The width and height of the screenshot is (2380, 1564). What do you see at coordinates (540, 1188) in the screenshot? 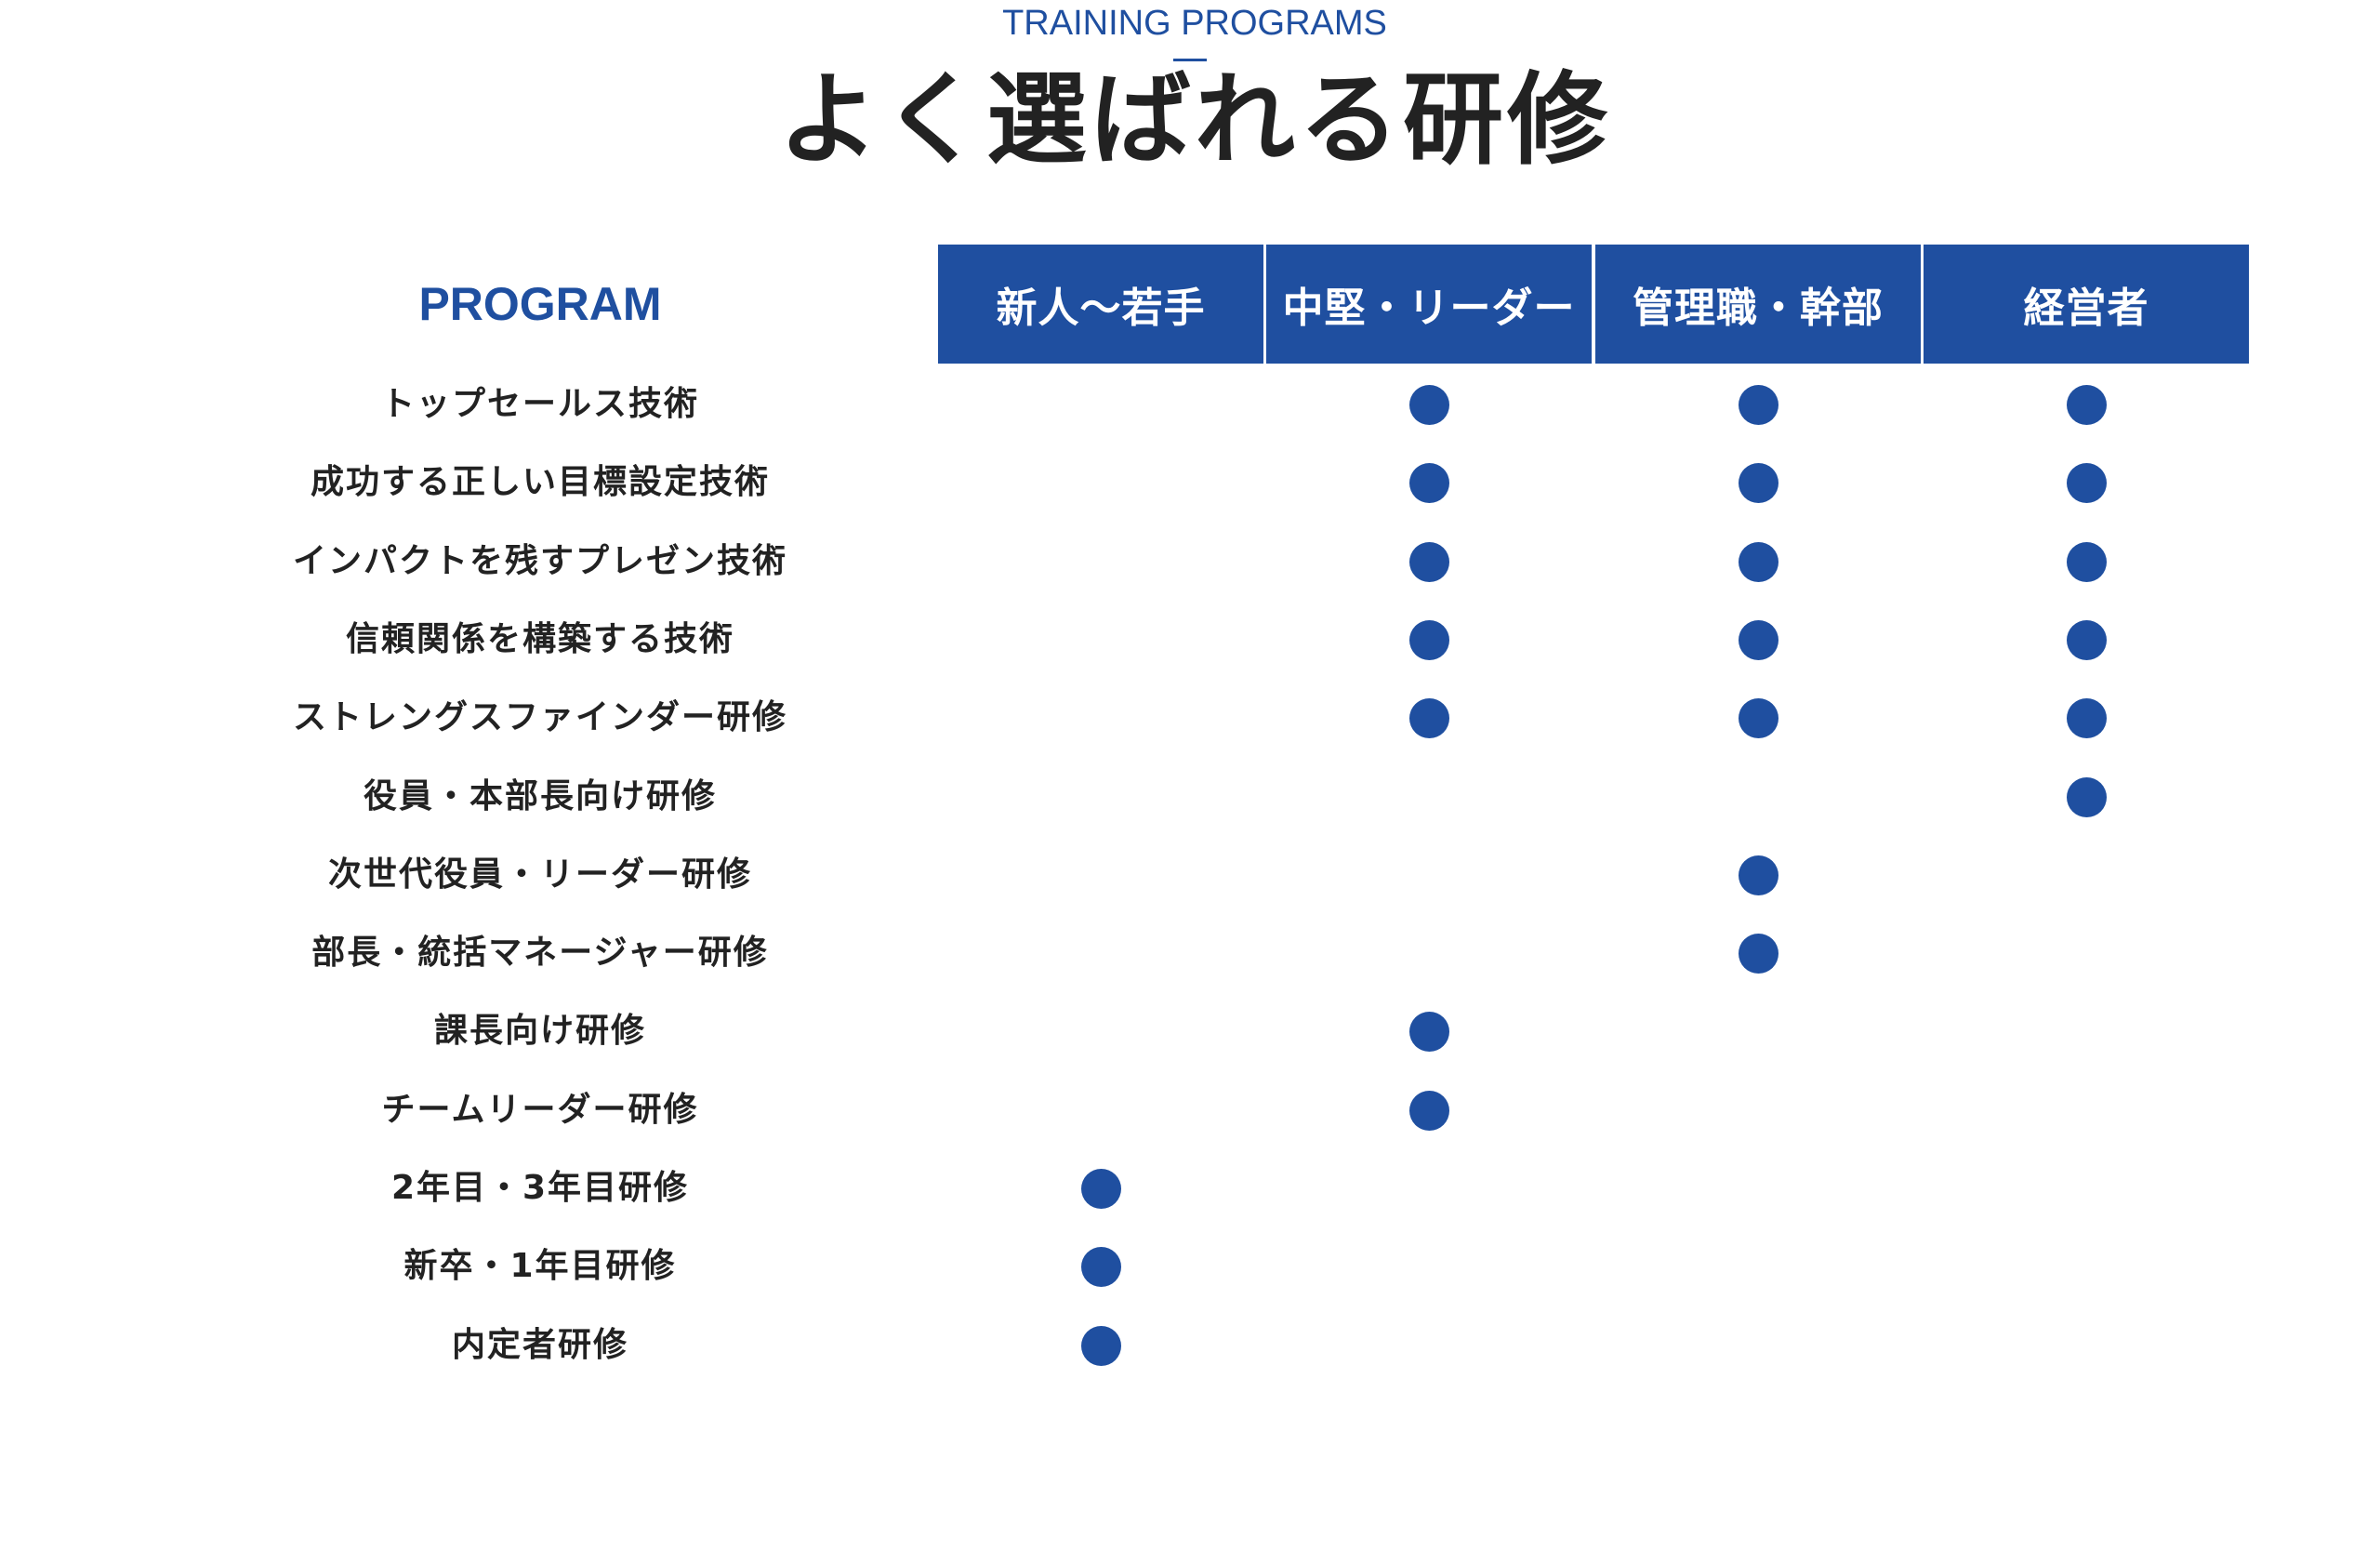
I see `program-name: 2年目・3年目研修` at bounding box center [540, 1188].